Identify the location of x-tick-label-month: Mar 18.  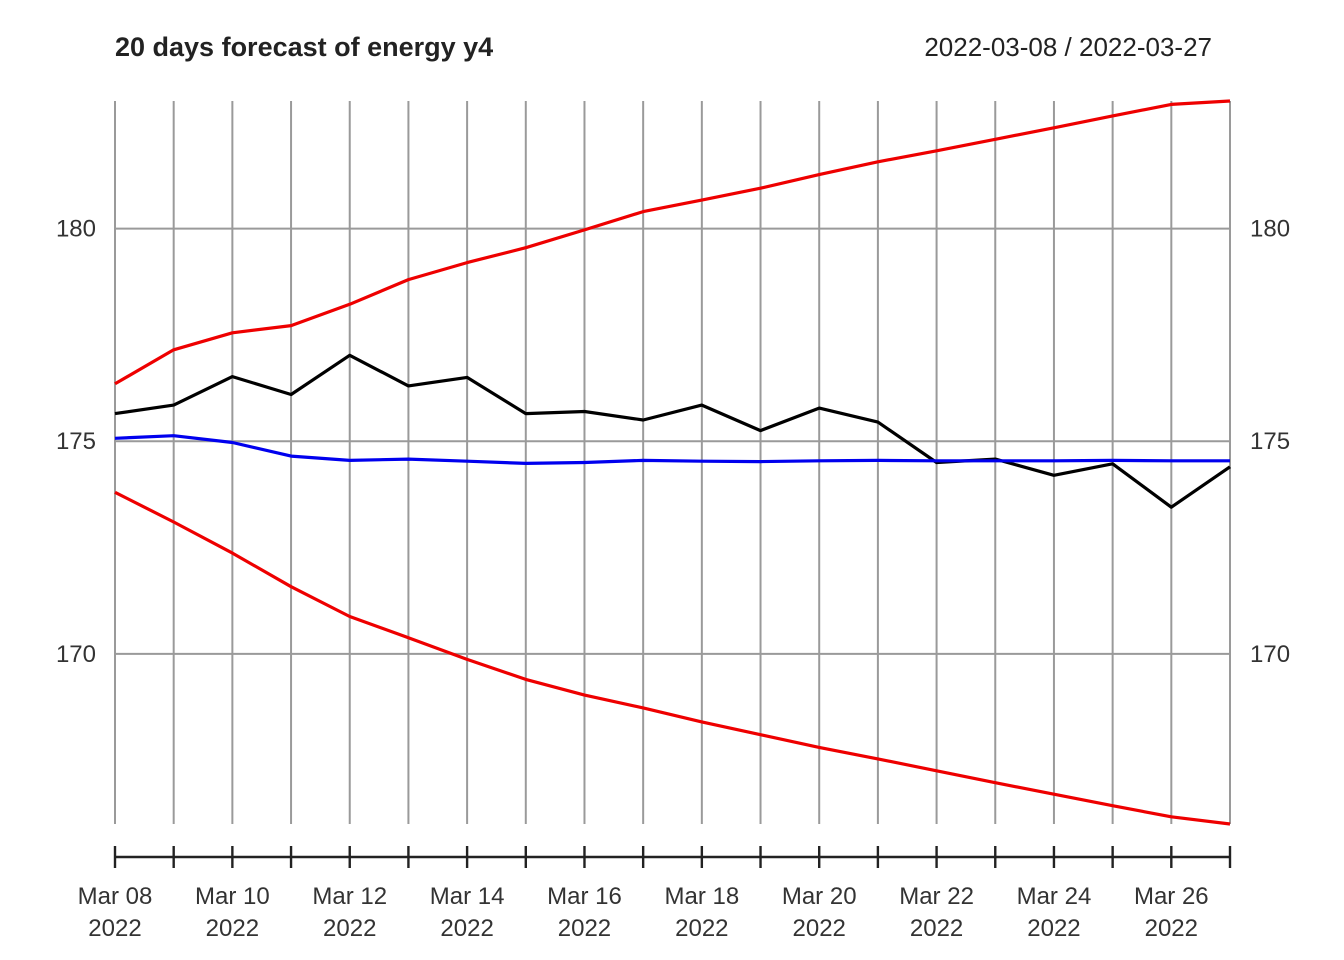
(701, 896).